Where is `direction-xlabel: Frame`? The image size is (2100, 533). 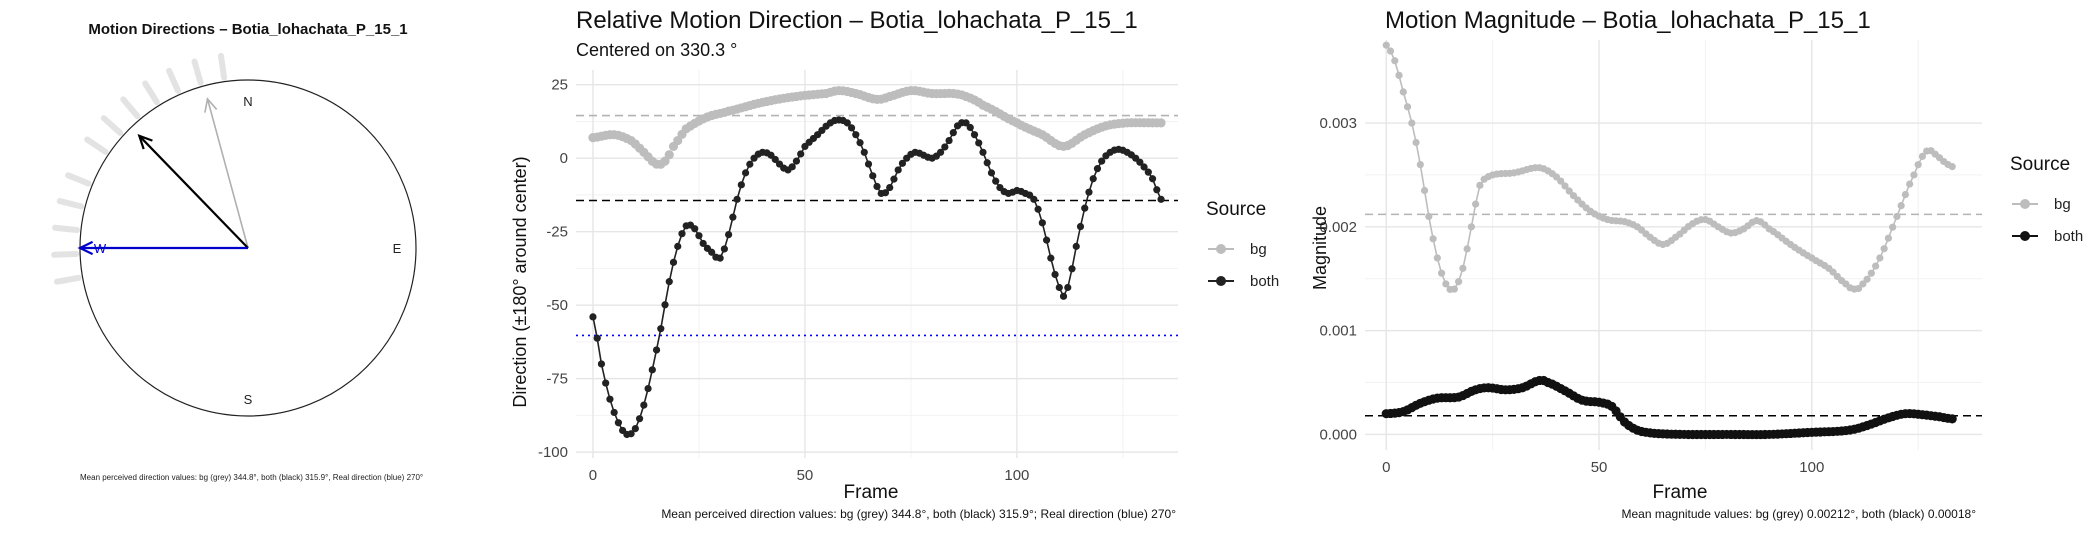
direction-xlabel: Frame is located at coordinates (871, 492).